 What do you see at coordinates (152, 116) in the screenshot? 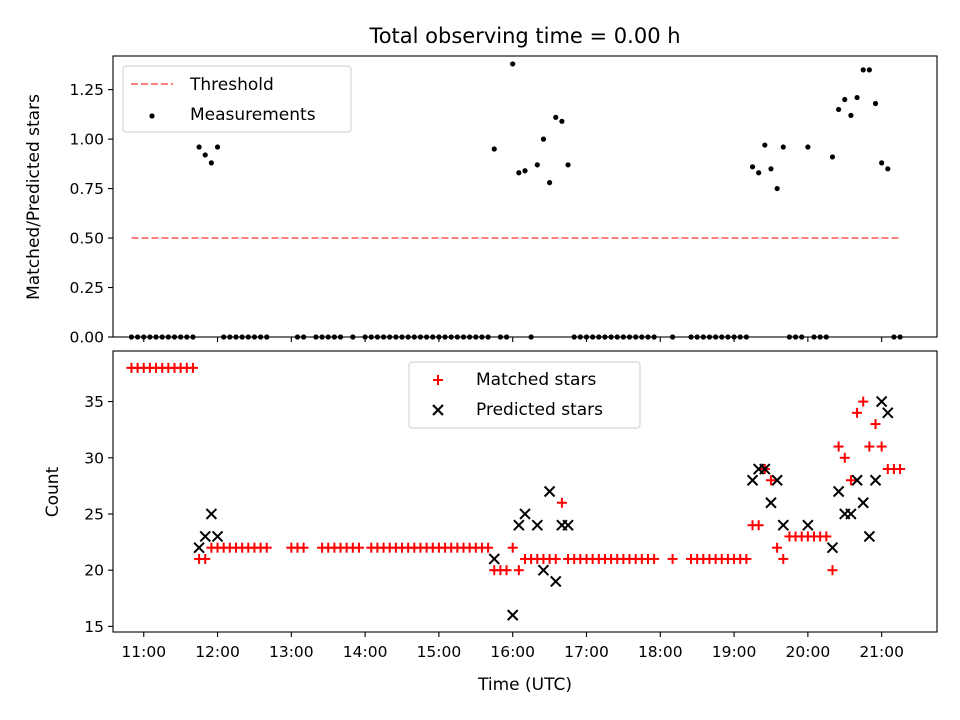
I see `legend-measurements-swatch` at bounding box center [152, 116].